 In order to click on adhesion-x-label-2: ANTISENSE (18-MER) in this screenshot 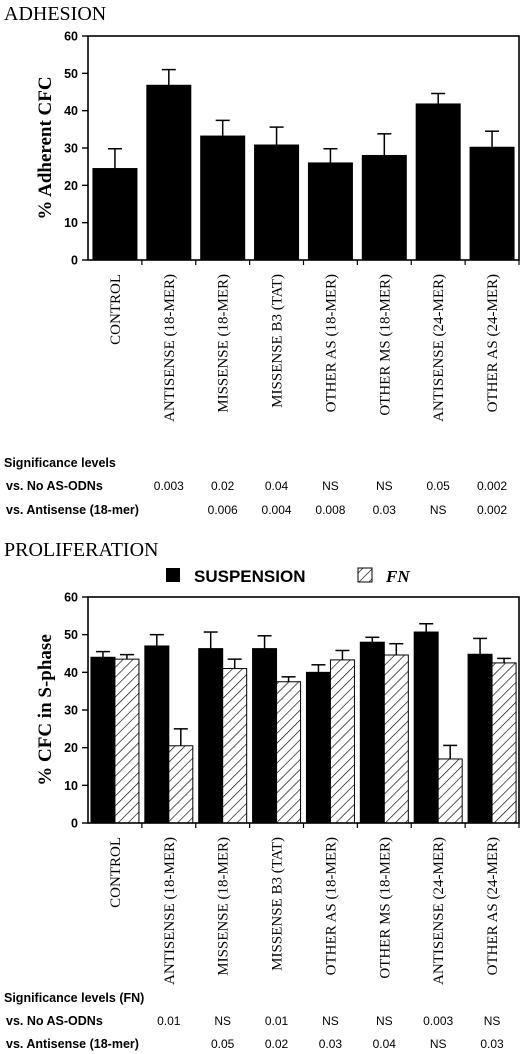, I will do `click(170, 348)`.